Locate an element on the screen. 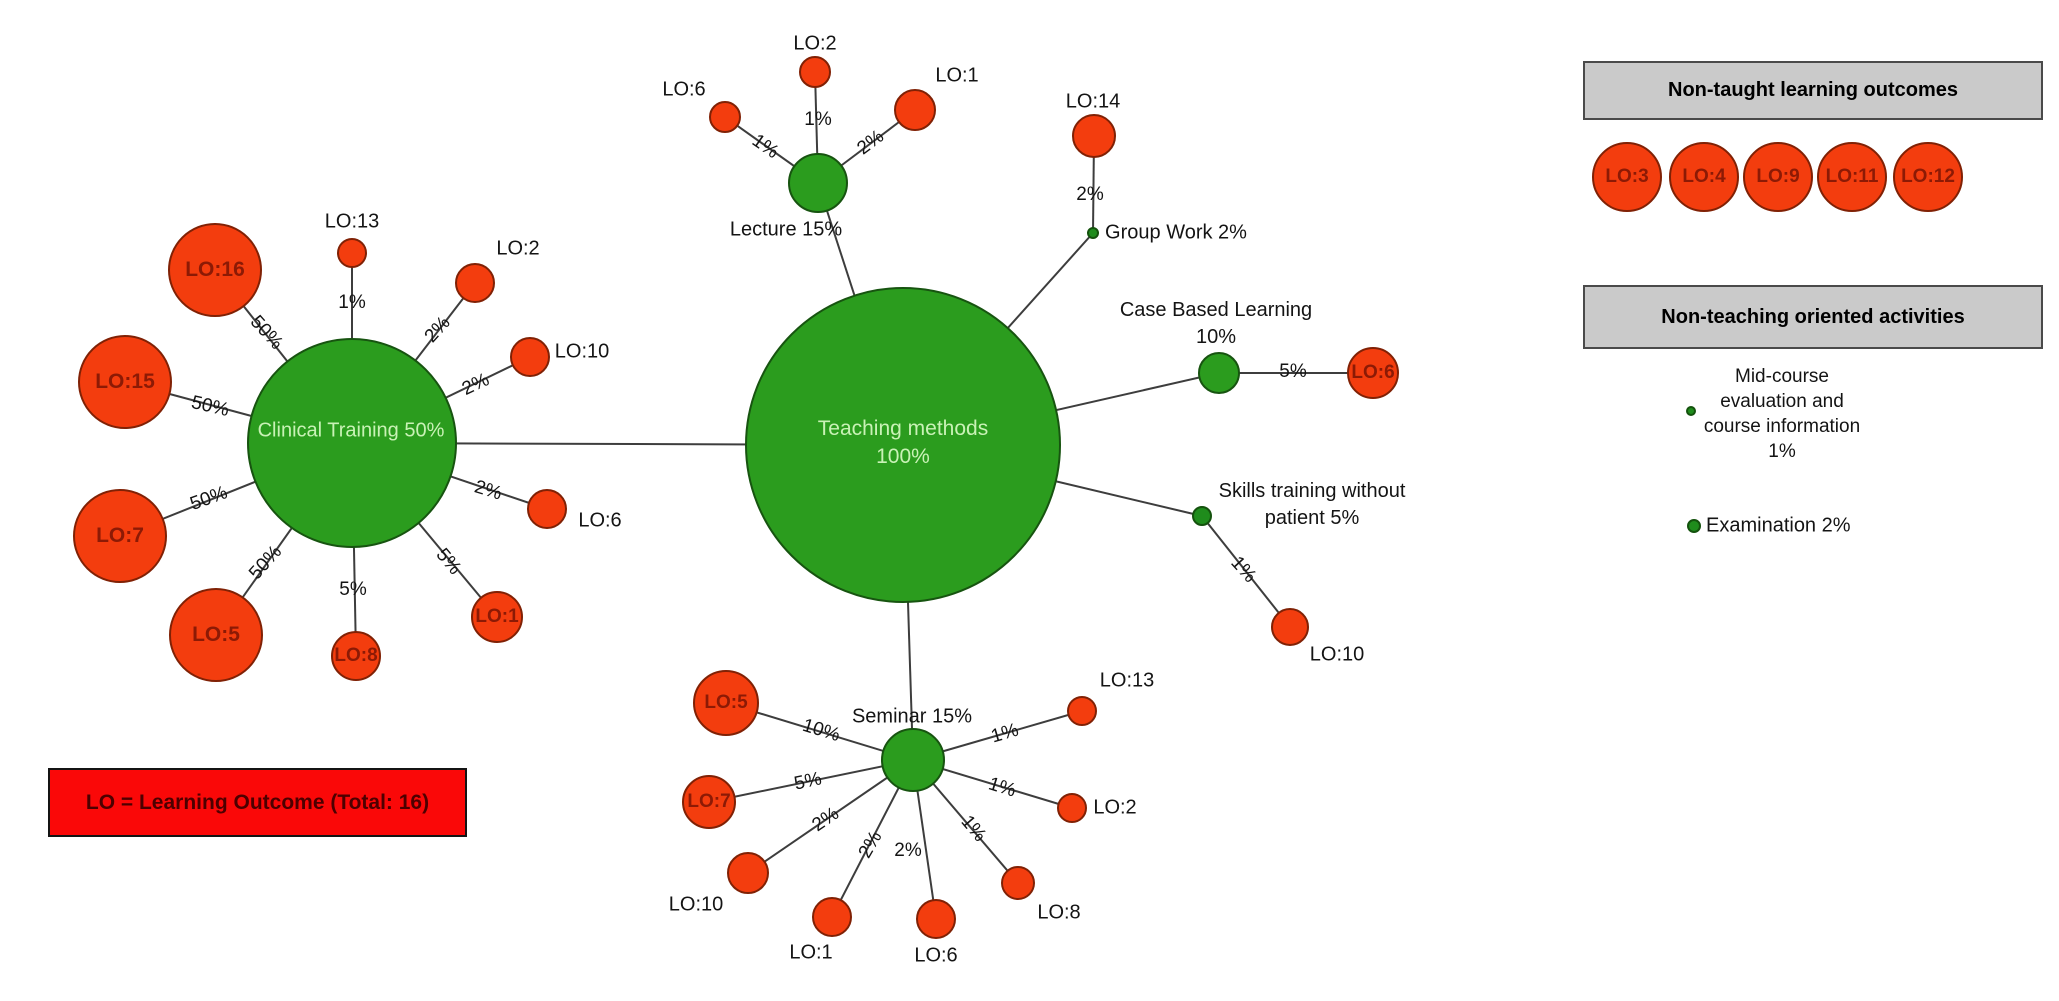 The width and height of the screenshot is (2059, 1001). node-skills-lo10 is located at coordinates (1290, 627).